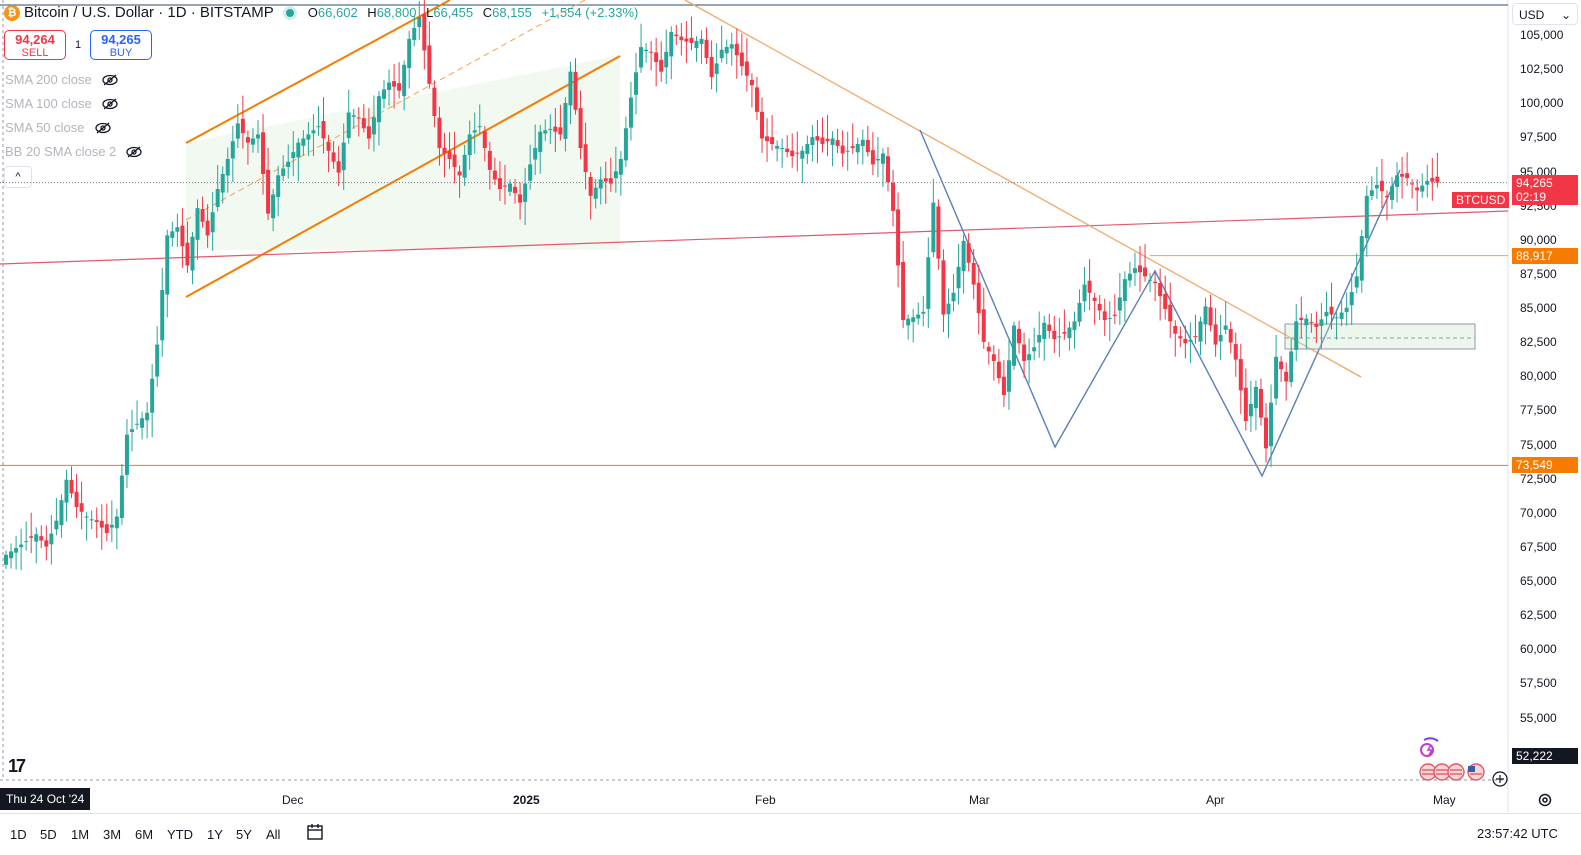  Describe the element at coordinates (1454, 772) in the screenshot. I see `economic-events-flag-icons` at that location.